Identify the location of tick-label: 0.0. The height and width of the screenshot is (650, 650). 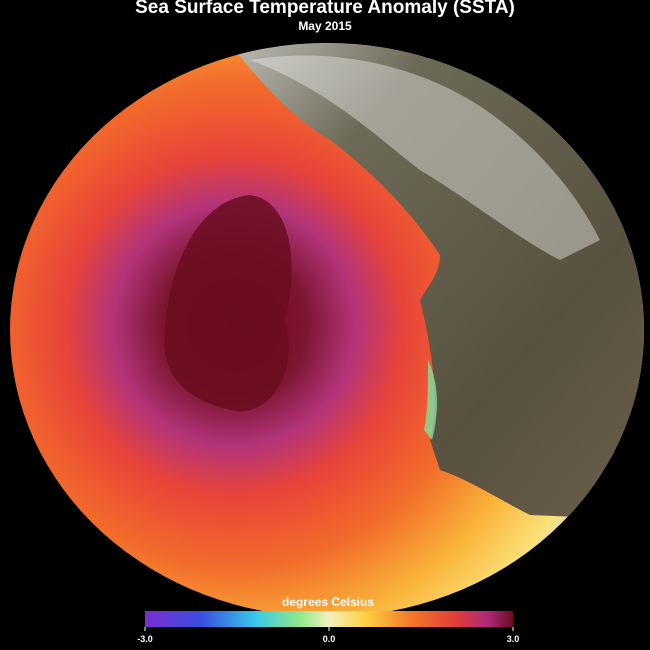
(329, 639).